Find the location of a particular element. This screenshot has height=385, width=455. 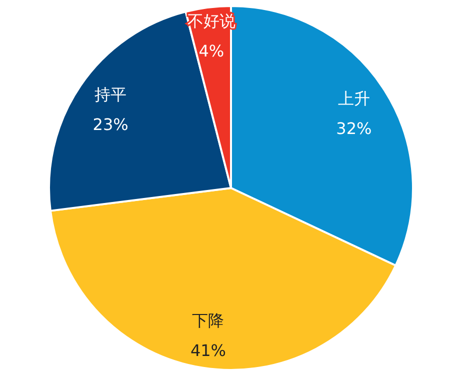

slice-label: 持平 is located at coordinates (110, 94).